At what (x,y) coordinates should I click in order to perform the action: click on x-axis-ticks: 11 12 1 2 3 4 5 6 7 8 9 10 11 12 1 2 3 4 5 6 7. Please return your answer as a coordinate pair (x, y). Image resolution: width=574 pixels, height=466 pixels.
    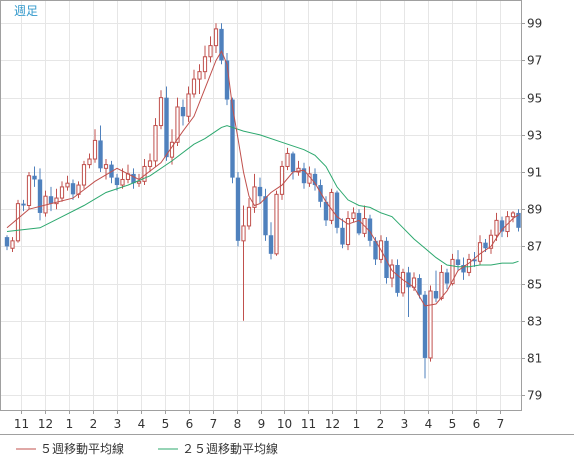
    Looking at the image, I should click on (259, 420).